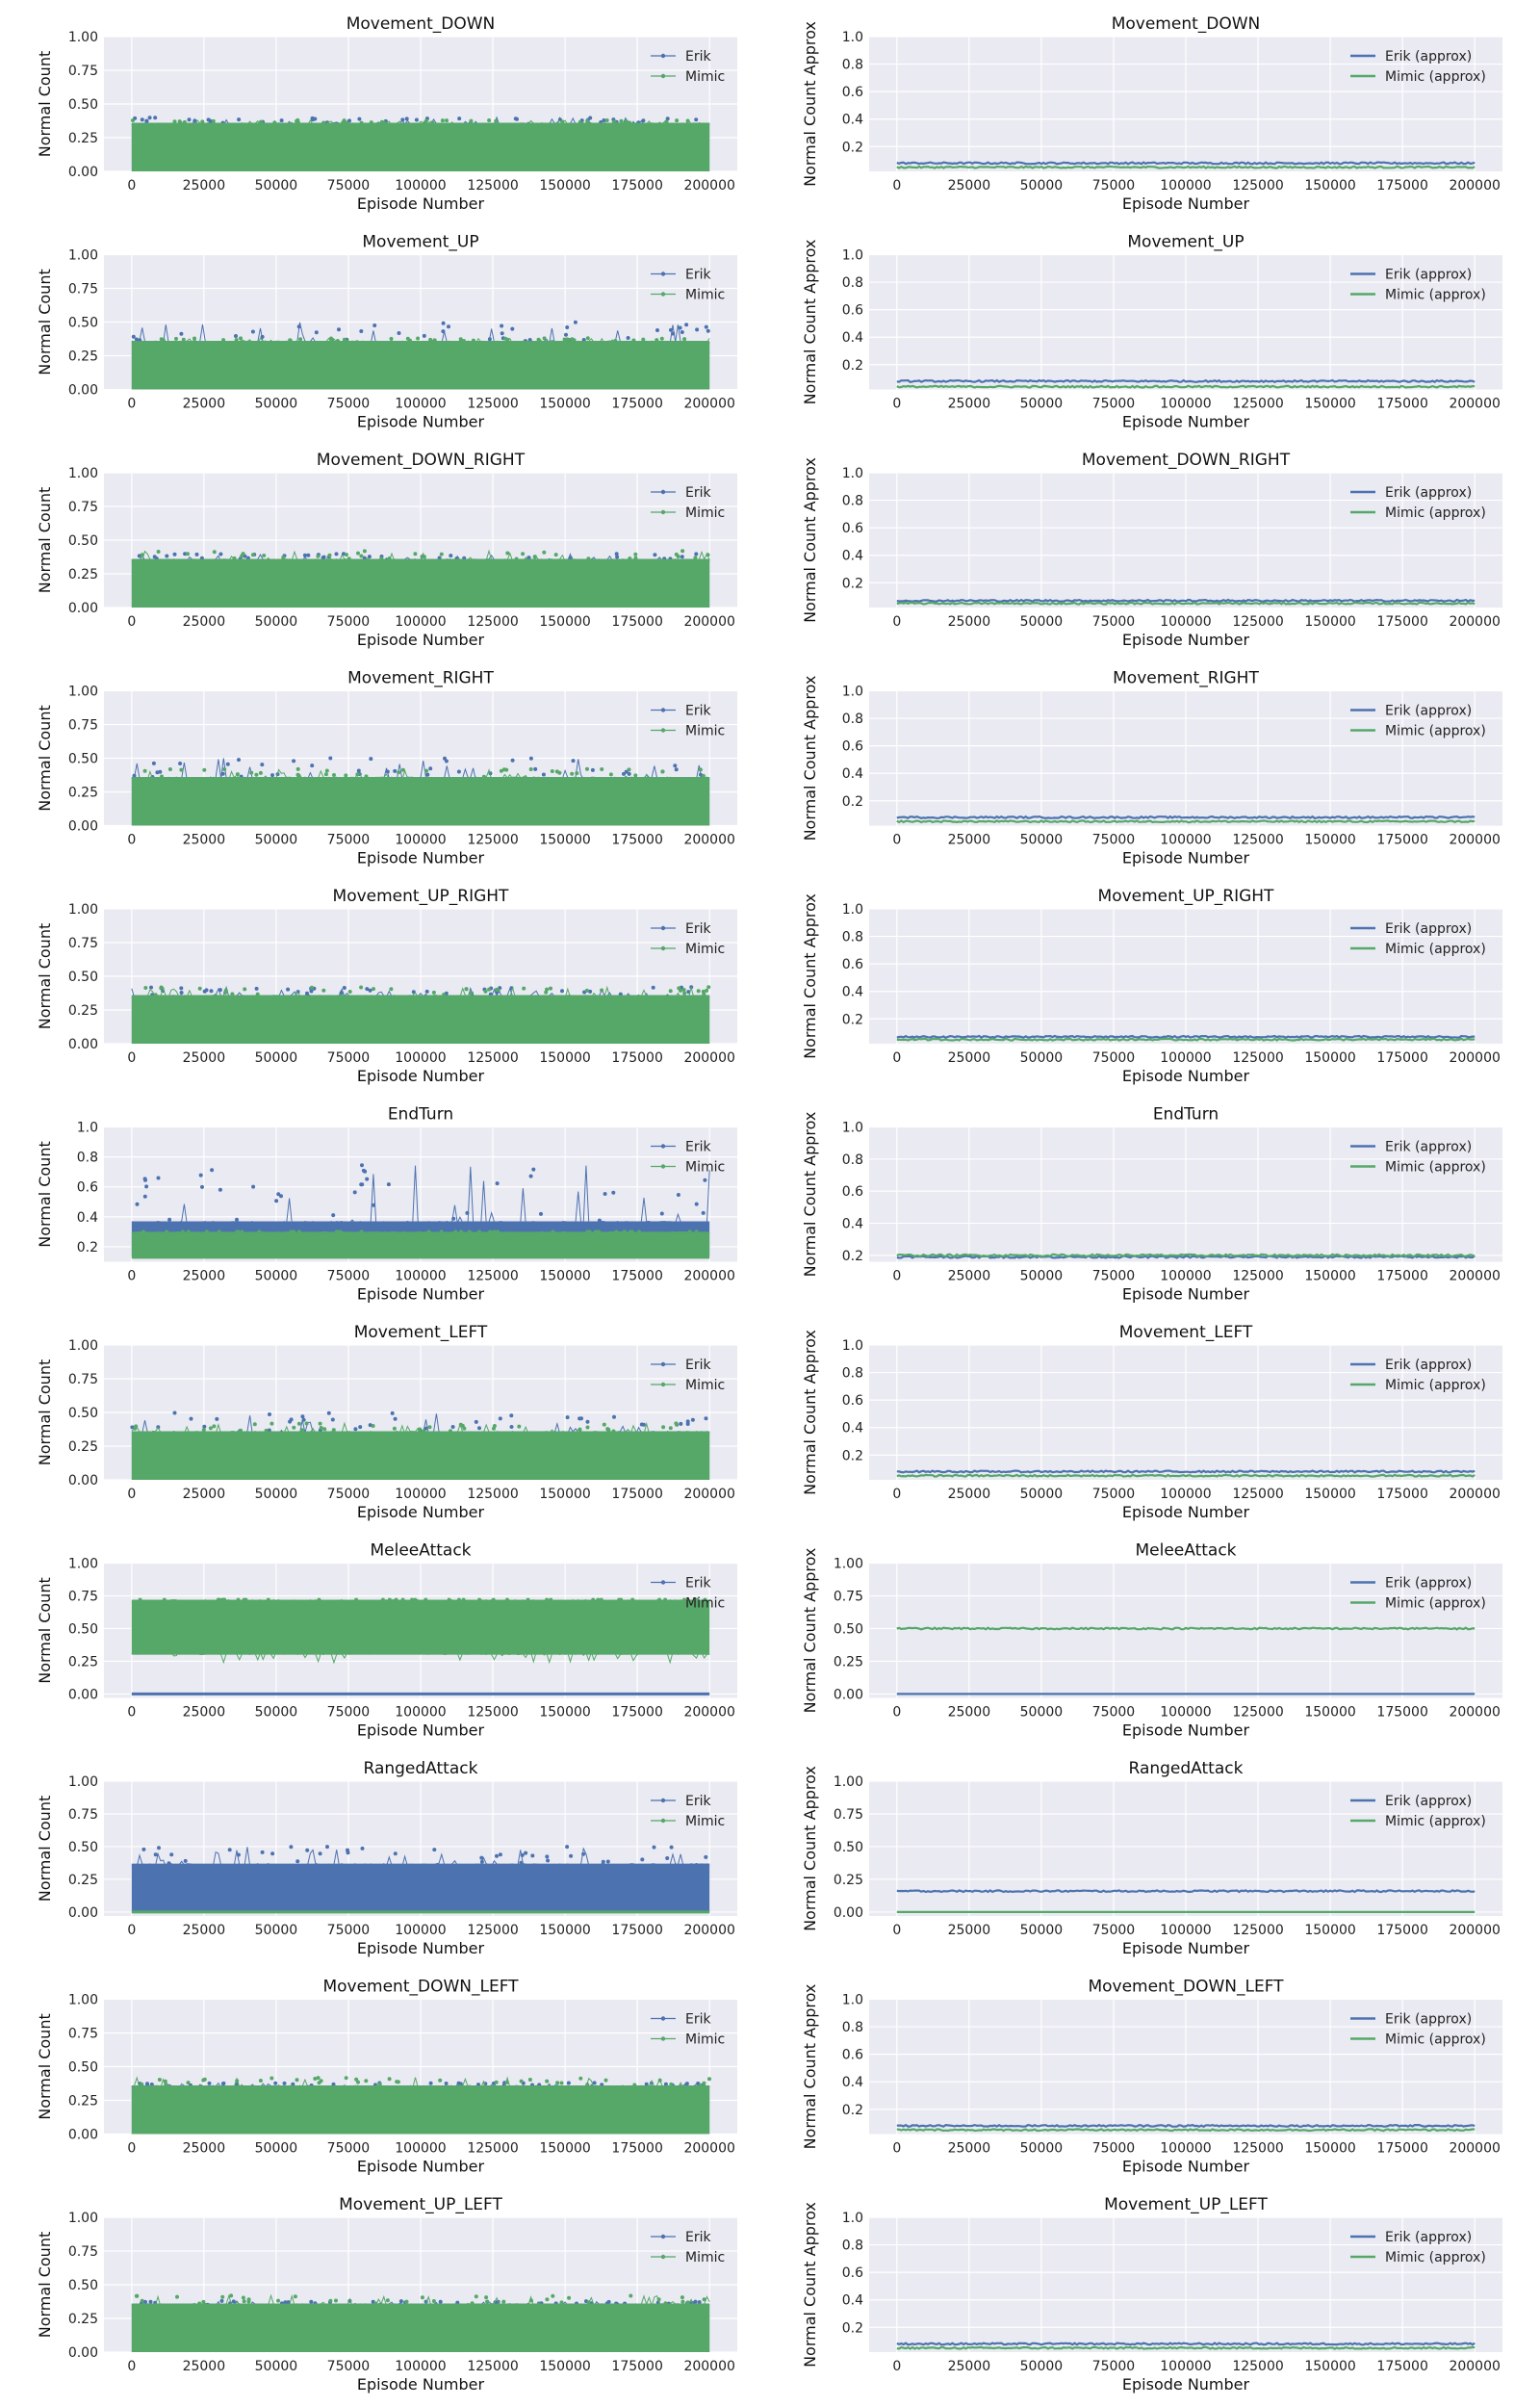  Describe the element at coordinates (1401, 2149) in the screenshot. I see `x-tick-label: 175000` at that location.